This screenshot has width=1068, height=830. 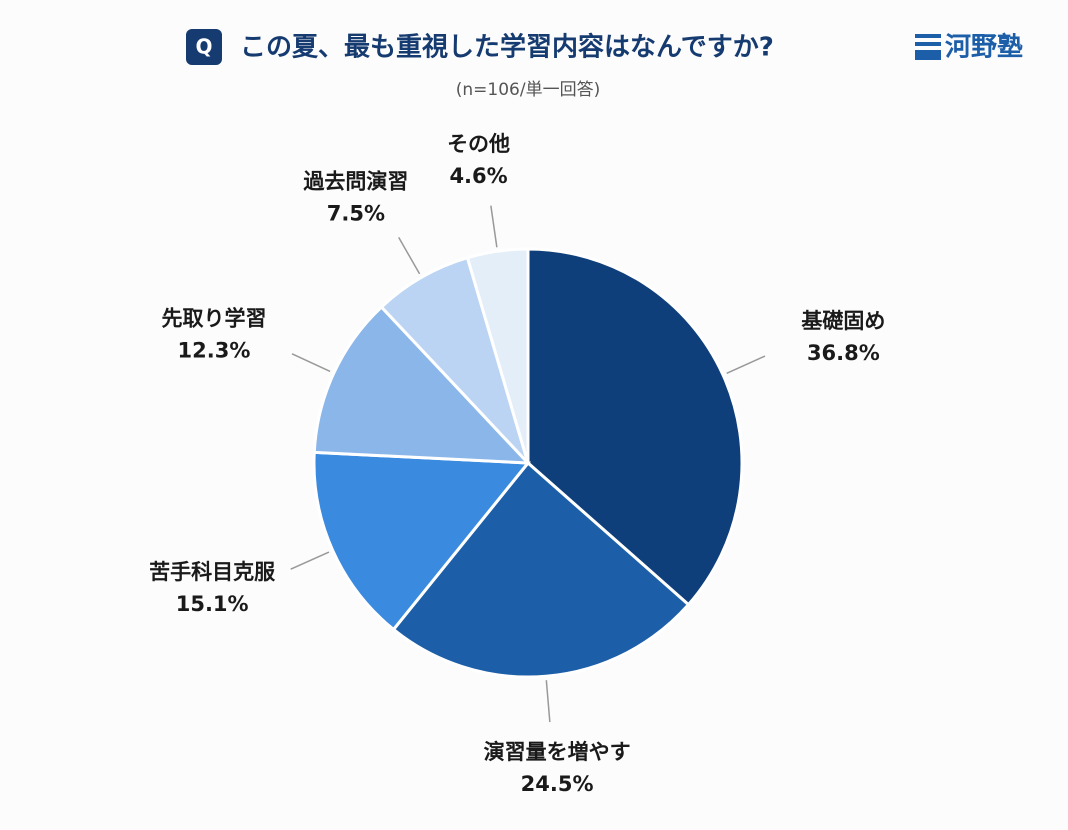 I want to click on slice-value: 12.3%, so click(x=214, y=351).